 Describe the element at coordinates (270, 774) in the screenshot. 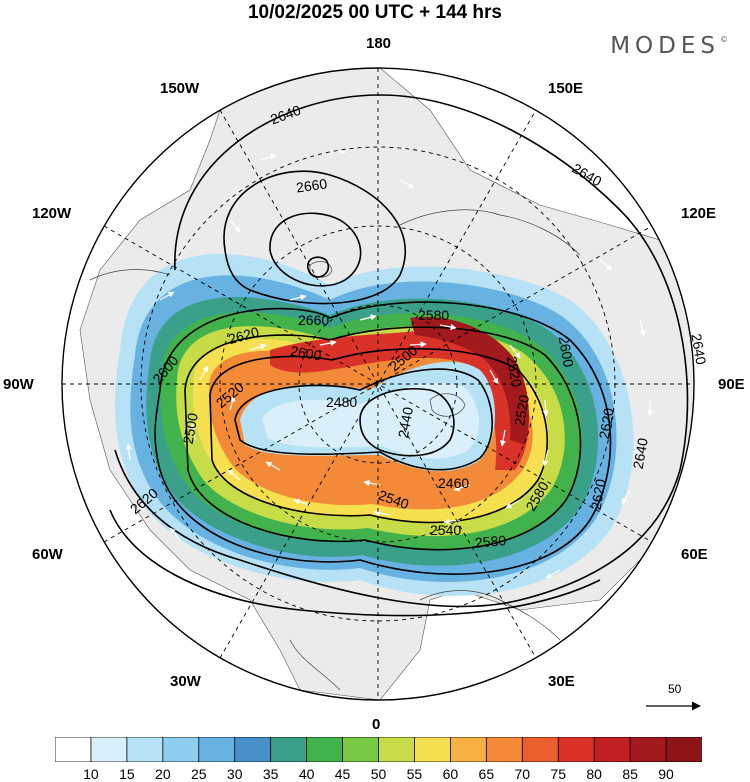

I see `colorbar-tick-label: 35` at that location.